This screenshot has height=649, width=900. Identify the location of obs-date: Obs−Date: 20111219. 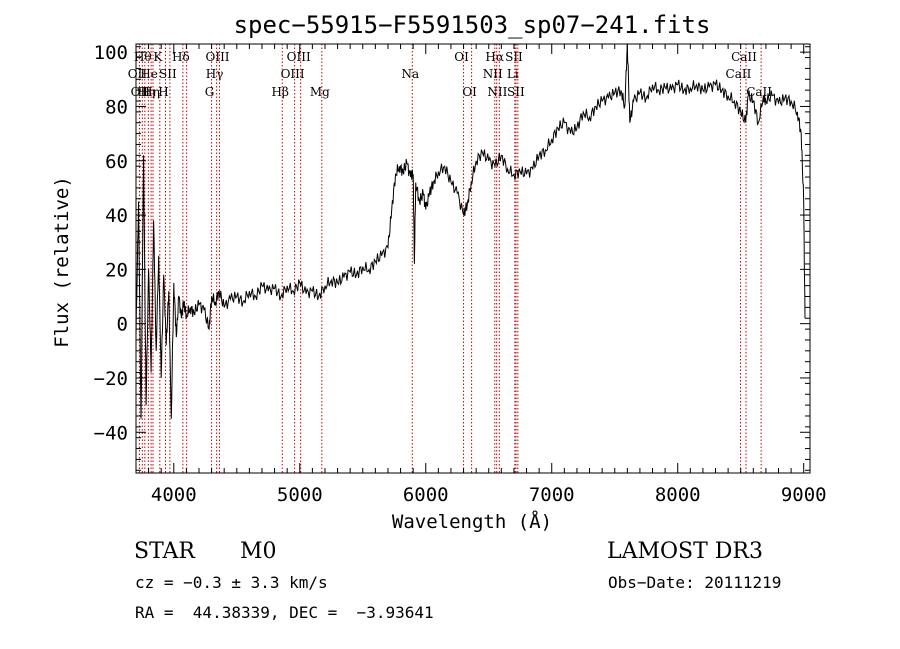
(695, 582).